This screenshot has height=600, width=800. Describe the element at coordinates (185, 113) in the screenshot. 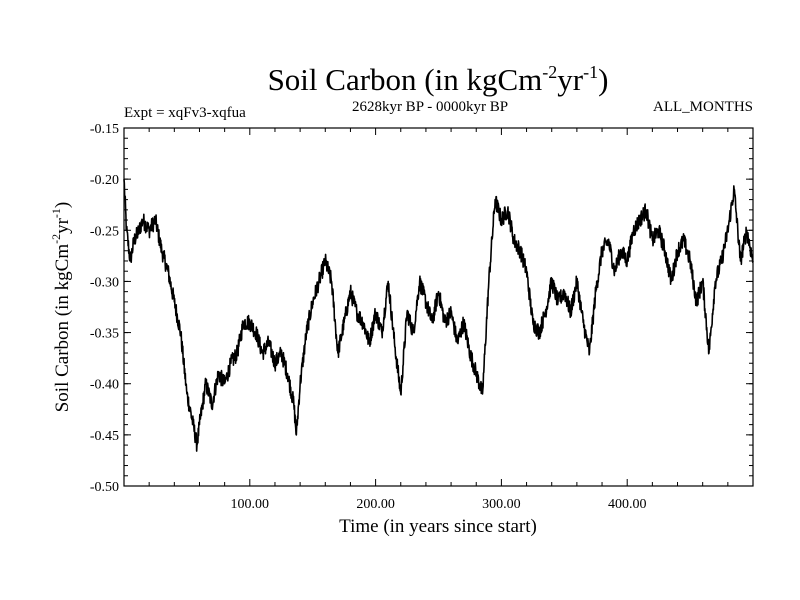

I see `experiment-caption: Expt = xqFv3-xqfua` at that location.